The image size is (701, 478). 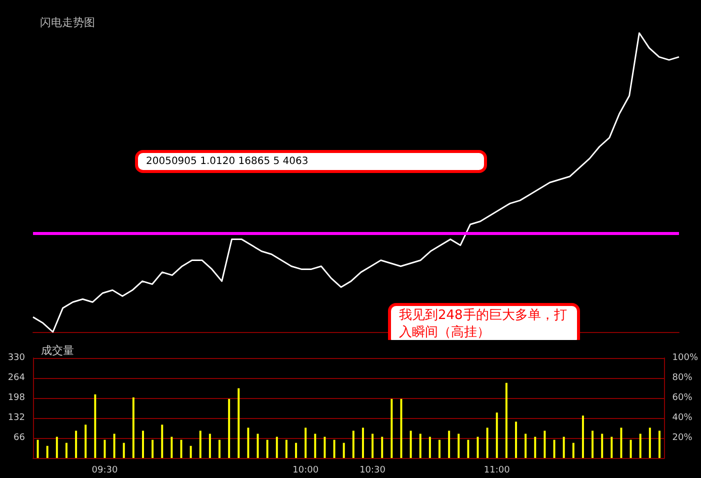 I want to click on y2-tick-label: 80%, so click(x=682, y=378).